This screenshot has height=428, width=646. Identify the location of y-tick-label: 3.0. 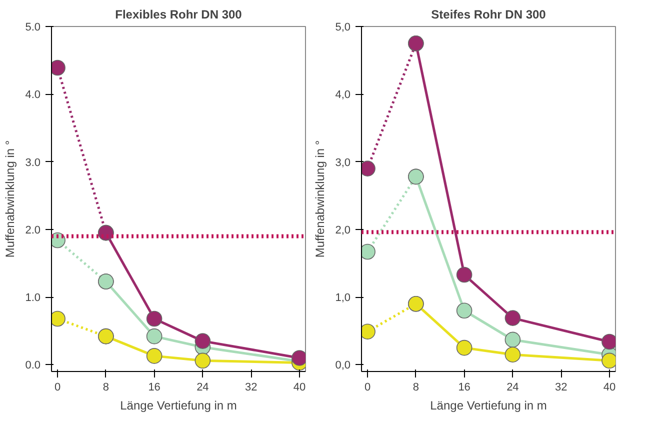
(33, 162).